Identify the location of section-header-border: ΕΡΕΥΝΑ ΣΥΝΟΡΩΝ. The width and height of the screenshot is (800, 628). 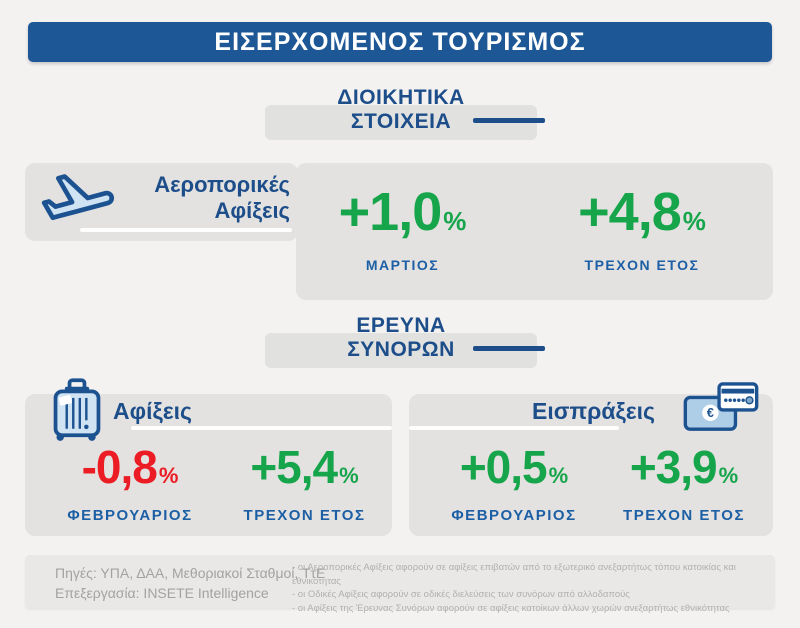
(401, 338).